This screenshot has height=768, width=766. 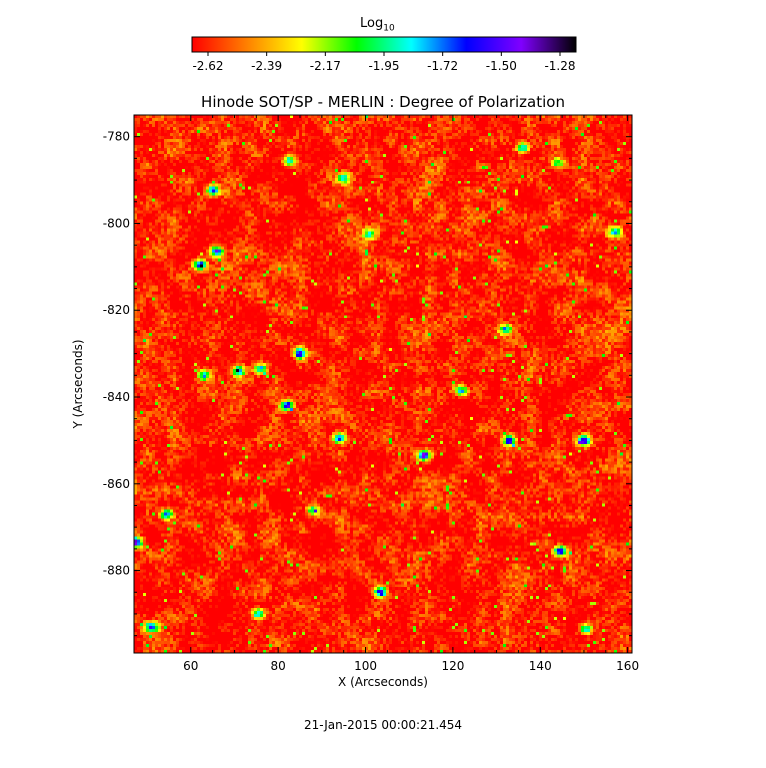 What do you see at coordinates (365, 666) in the screenshot?
I see `x-tick-label: 100` at bounding box center [365, 666].